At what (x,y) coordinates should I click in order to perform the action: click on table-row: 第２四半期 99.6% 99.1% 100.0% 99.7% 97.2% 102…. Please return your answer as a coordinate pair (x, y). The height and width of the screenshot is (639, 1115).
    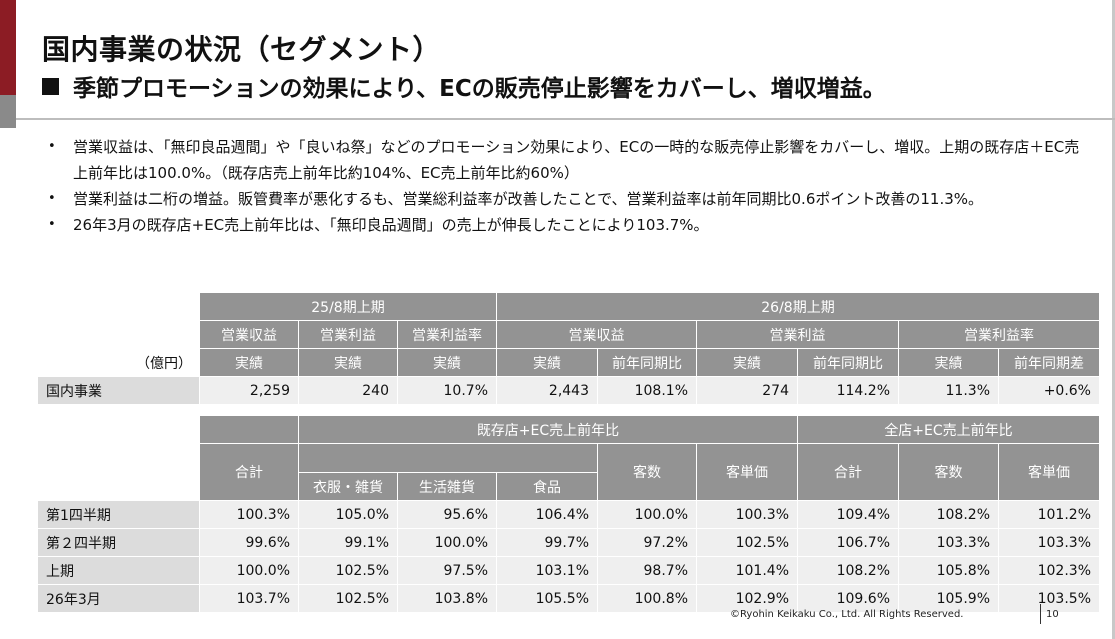
    Looking at the image, I should click on (569, 543).